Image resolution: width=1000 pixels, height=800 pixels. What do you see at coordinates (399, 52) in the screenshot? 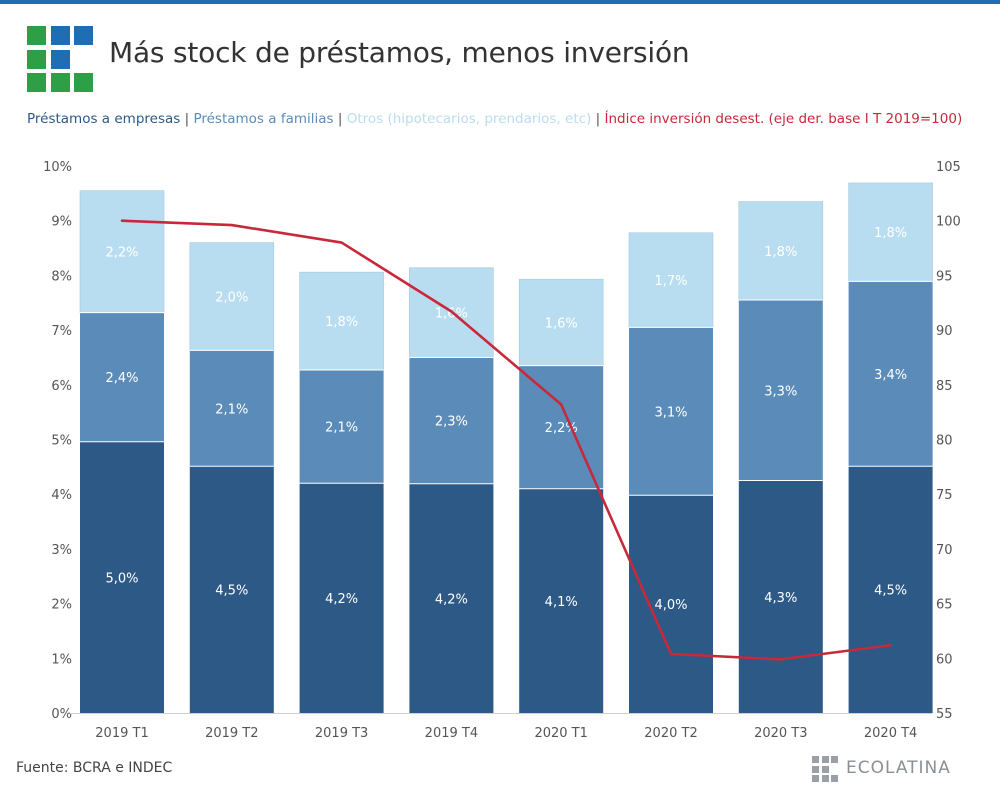
I see `chart-title: Más stock de préstamos, menos inversión` at bounding box center [399, 52].